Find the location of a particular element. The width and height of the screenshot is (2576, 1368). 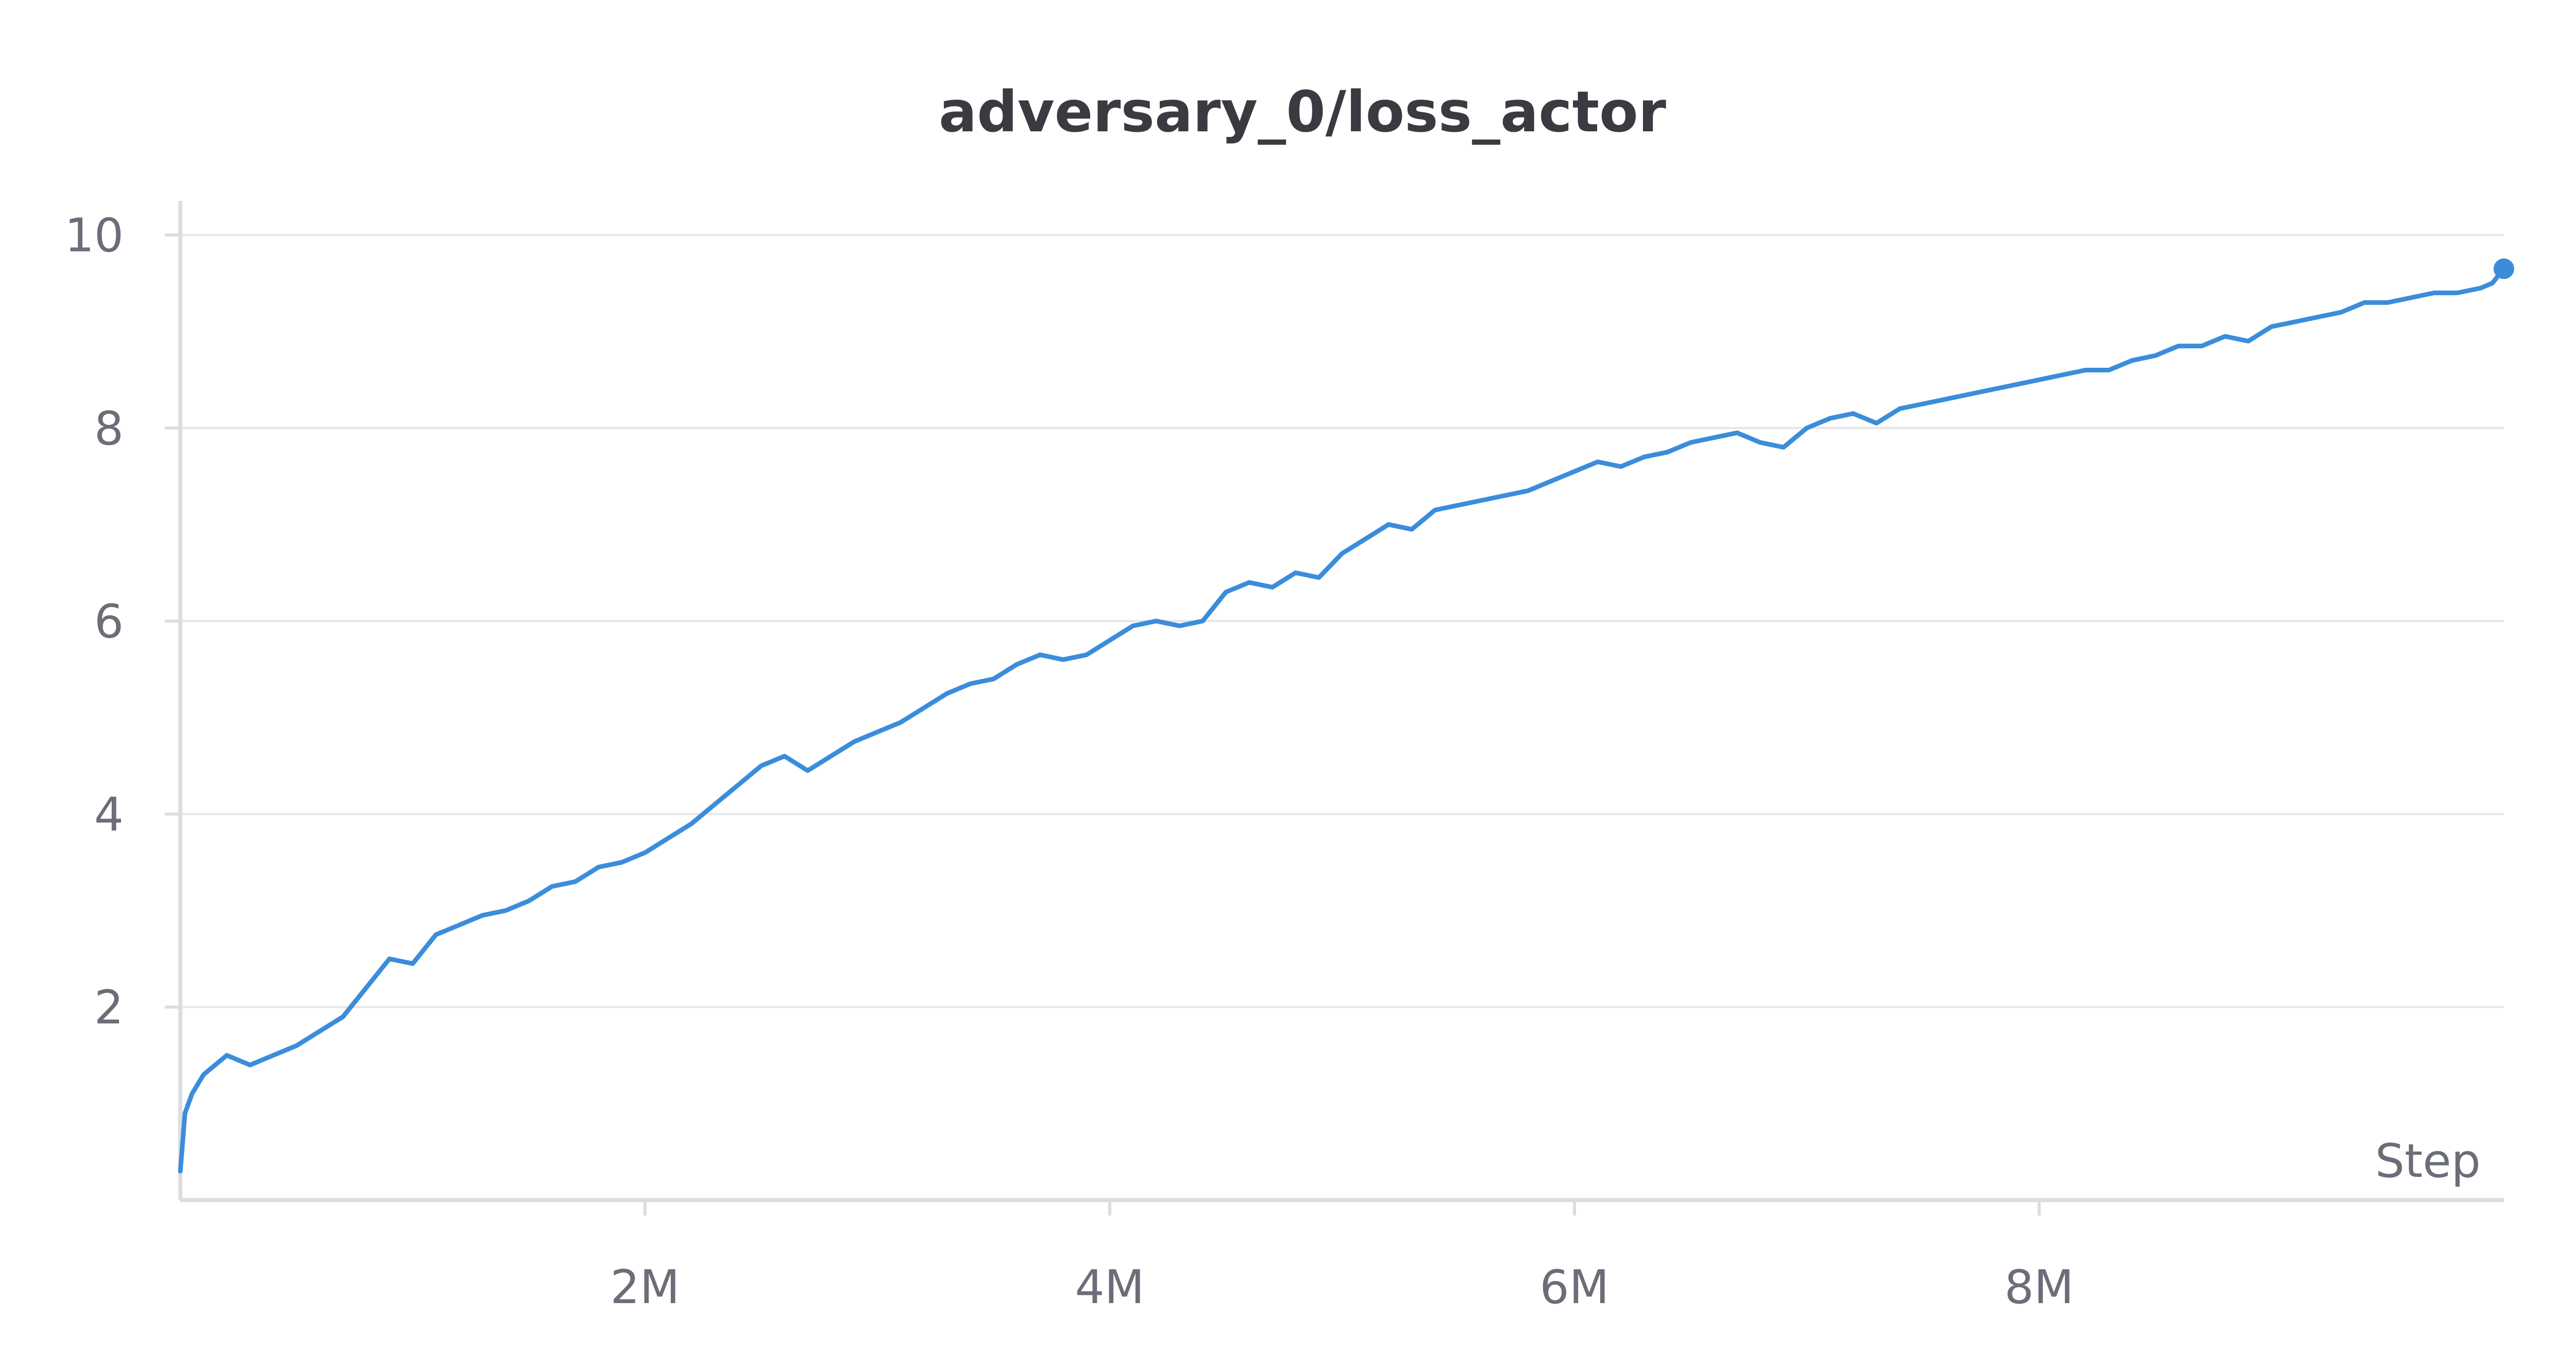

y-tick-label: 4 is located at coordinates (109, 815).